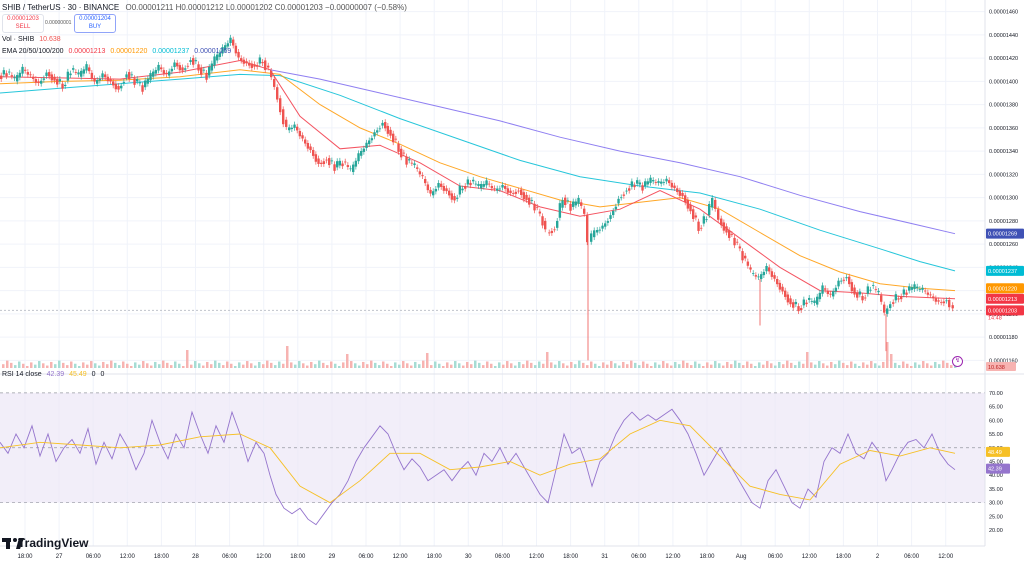  Describe the element at coordinates (33, 51) in the screenshot. I see `ema-legend-label: EMA 20/50/100/200` at that location.